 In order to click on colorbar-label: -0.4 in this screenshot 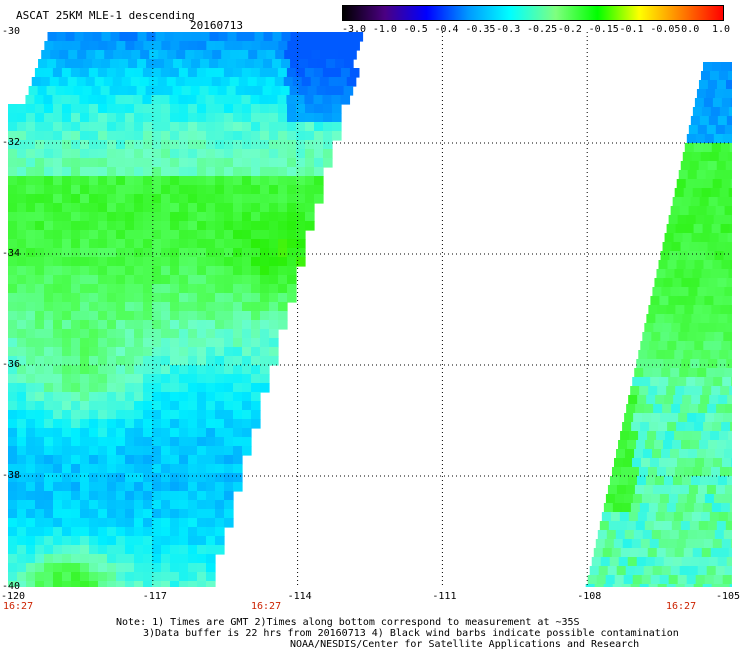, I will do `click(446, 29)`.